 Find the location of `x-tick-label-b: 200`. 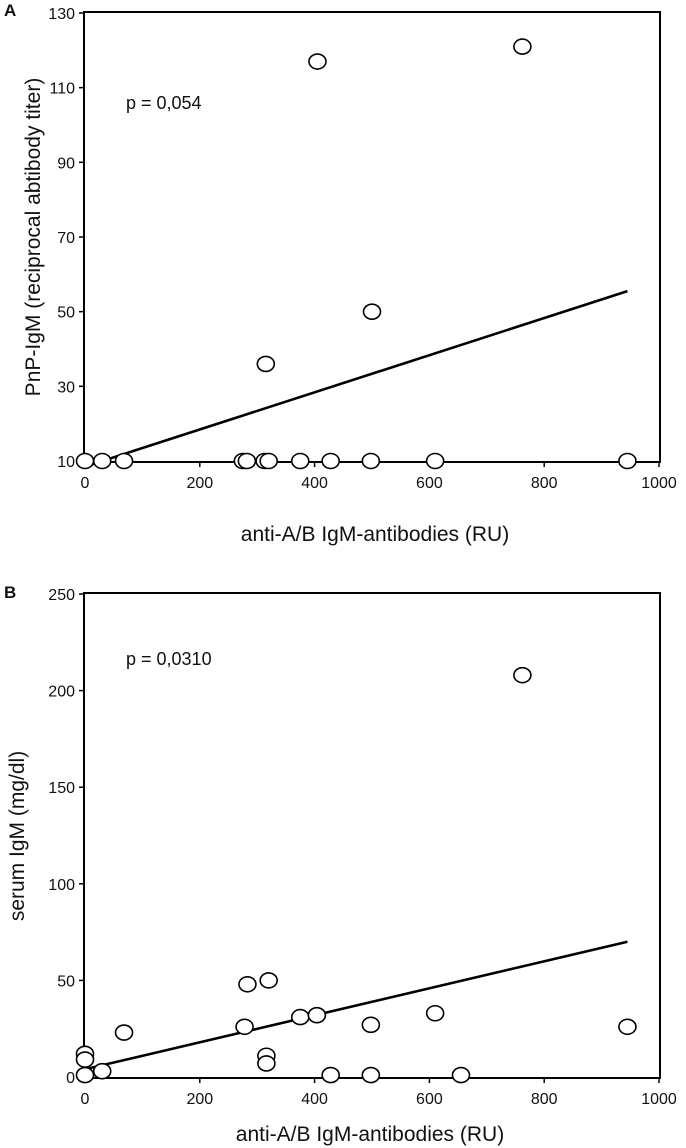

x-tick-label-b: 200 is located at coordinates (199, 1099).